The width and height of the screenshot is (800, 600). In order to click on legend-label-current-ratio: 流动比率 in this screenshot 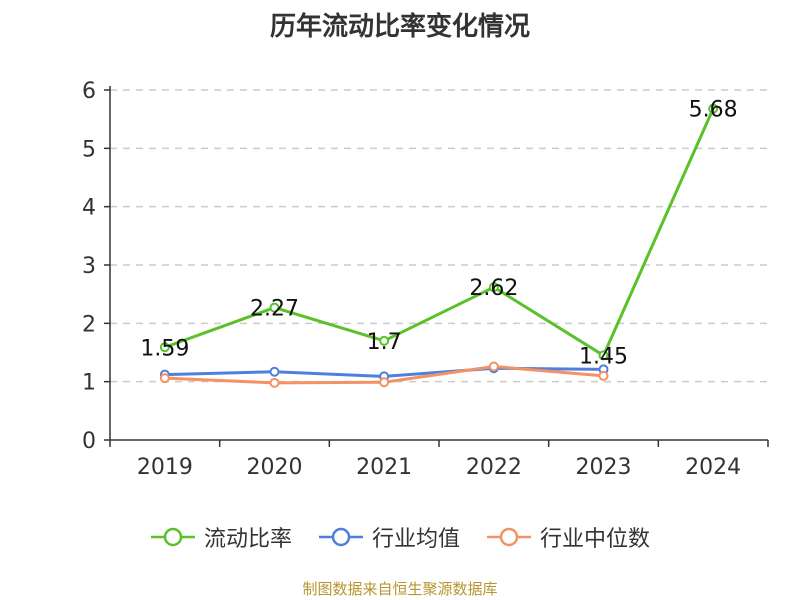, I will do `click(247, 539)`.